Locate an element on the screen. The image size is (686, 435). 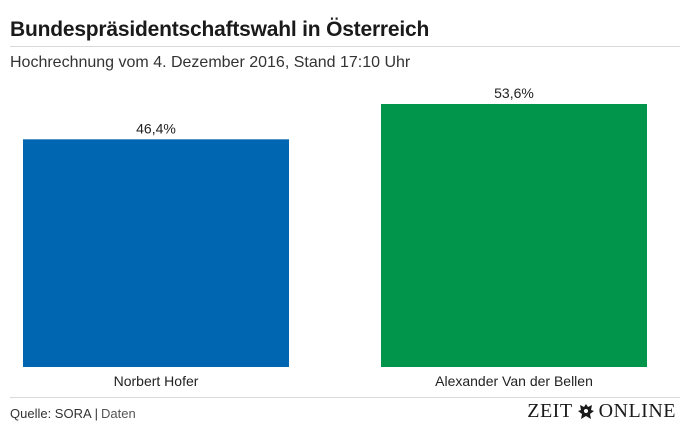
zeit-online-logo: ZEIT ONLINE is located at coordinates (601, 411).